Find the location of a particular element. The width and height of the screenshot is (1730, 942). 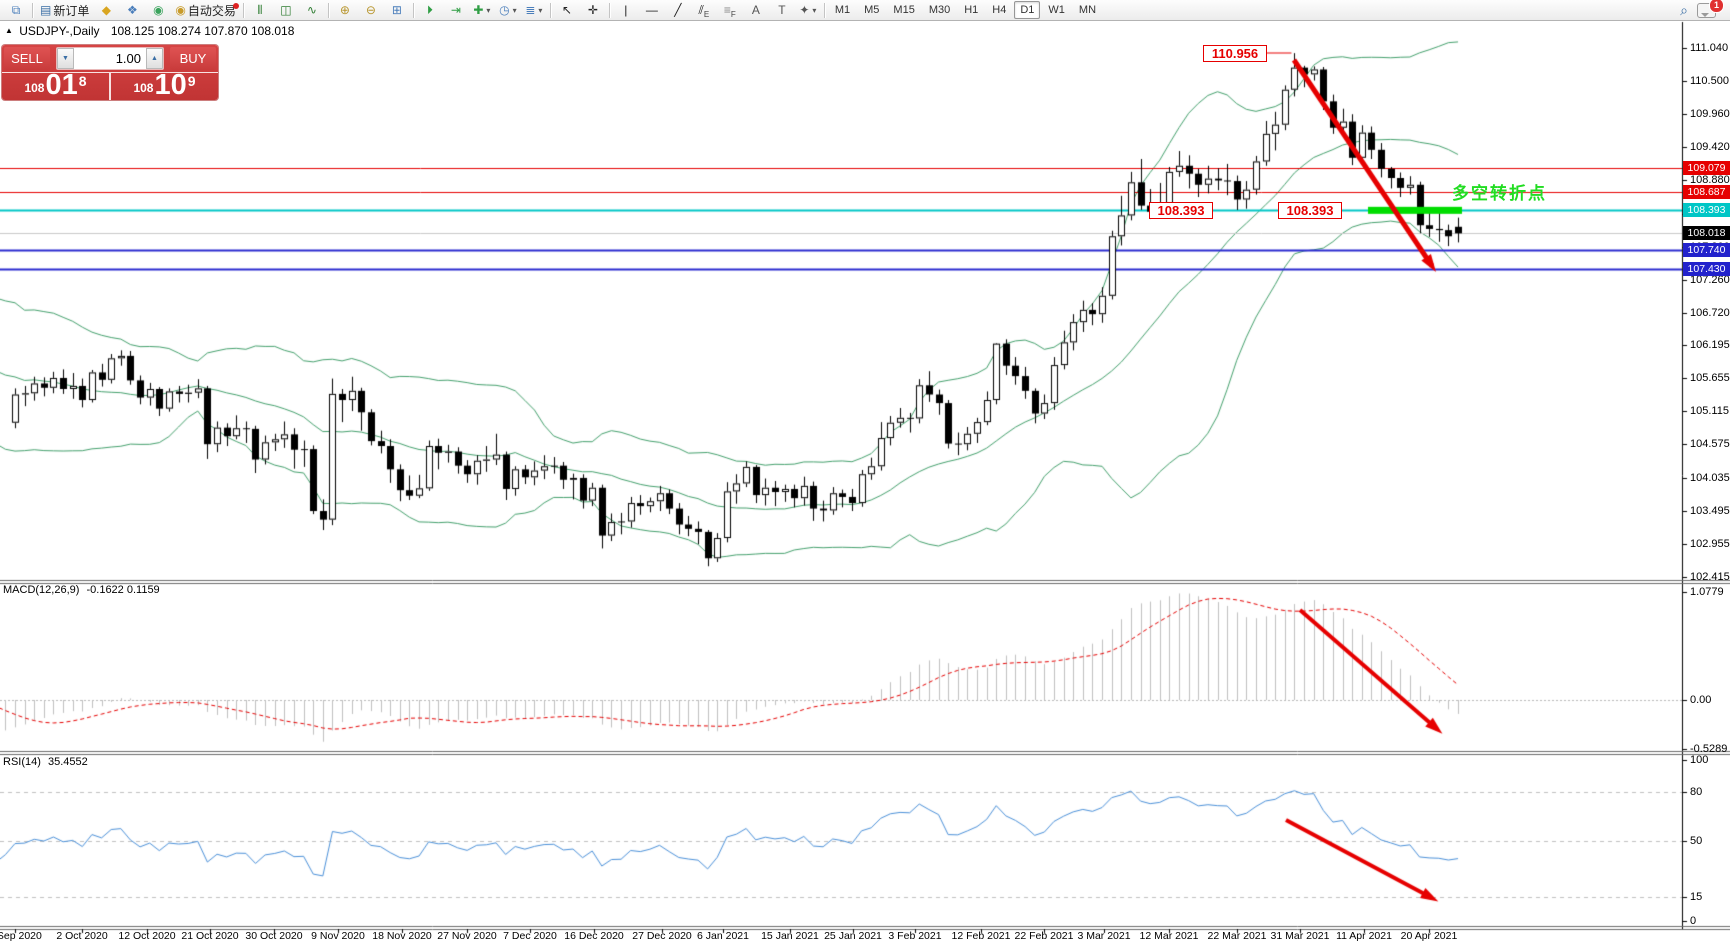

date-axis-label: 27 Dec 2020 is located at coordinates (662, 936).